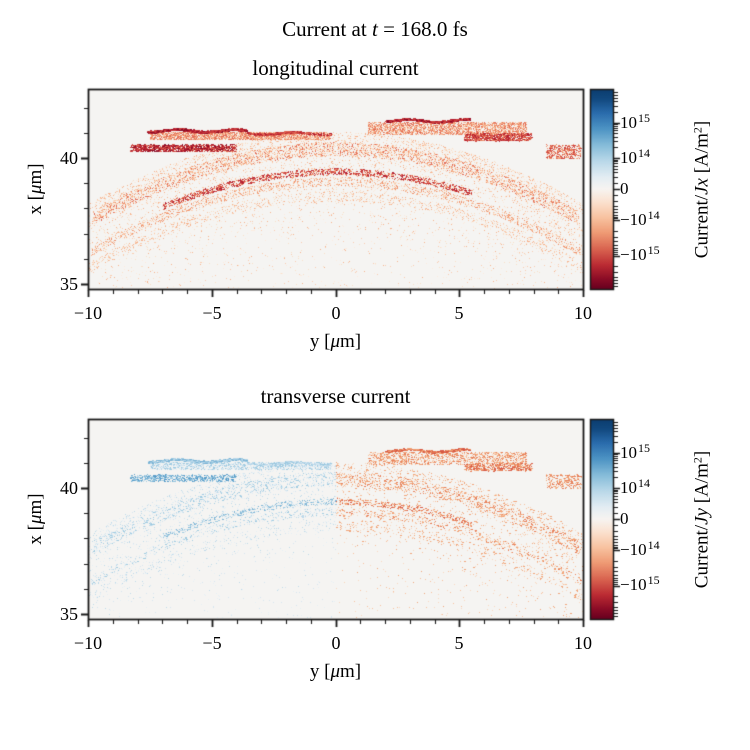 The image size is (750, 750). I want to click on plot2-y-tick-label: 40, so click(69, 488).